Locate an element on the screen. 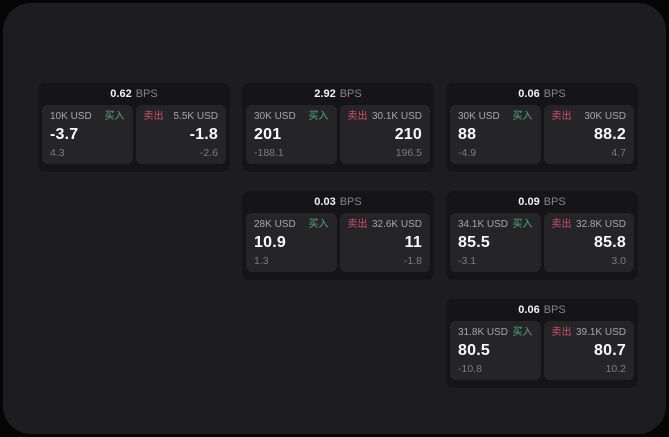  buy-quote-delta: -3.1 is located at coordinates (467, 260).